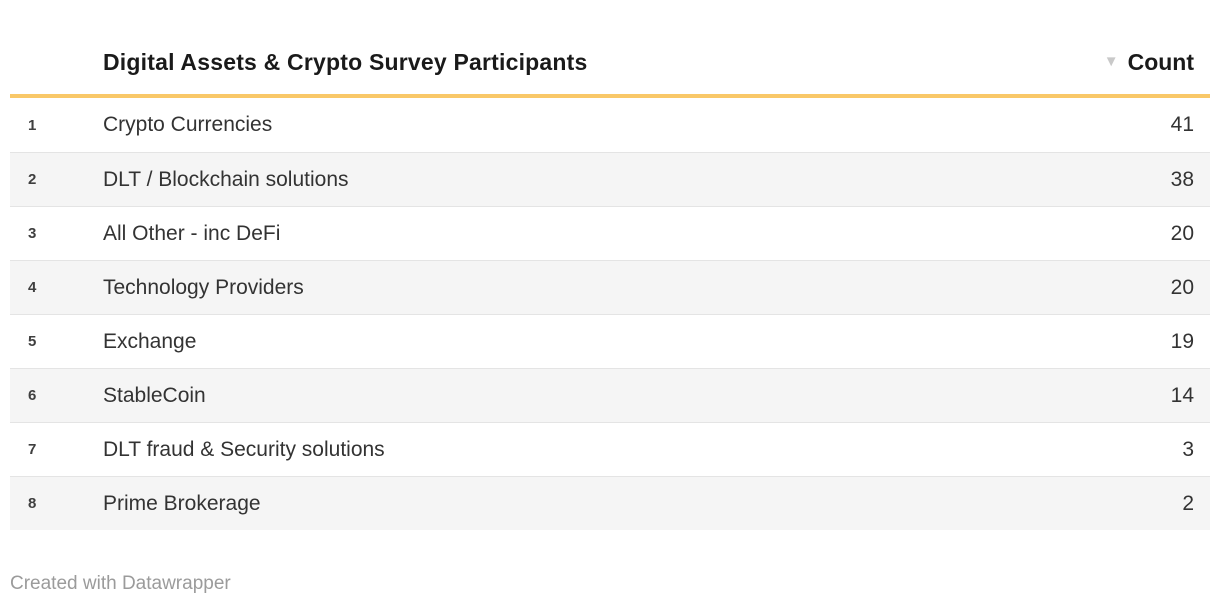 This screenshot has width=1220, height=608. What do you see at coordinates (610, 125) in the screenshot?
I see `table-row: 1 Crypto Currencies 41` at bounding box center [610, 125].